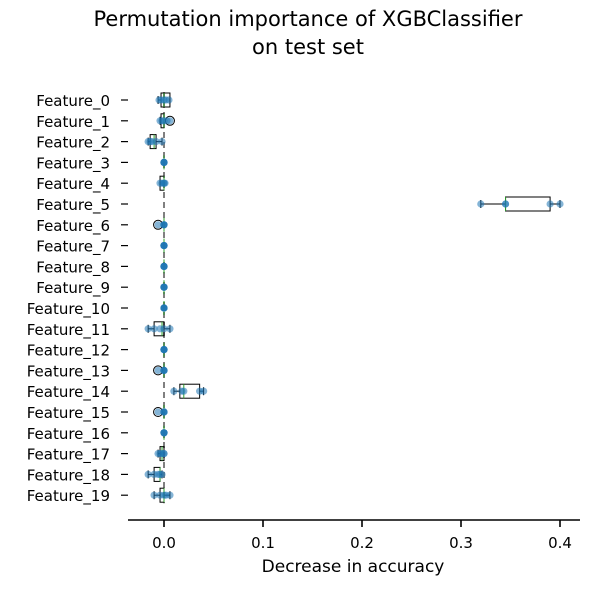 The width and height of the screenshot is (610, 590). What do you see at coordinates (164, 543) in the screenshot?
I see `x-tick-label: 0.0` at bounding box center [164, 543].